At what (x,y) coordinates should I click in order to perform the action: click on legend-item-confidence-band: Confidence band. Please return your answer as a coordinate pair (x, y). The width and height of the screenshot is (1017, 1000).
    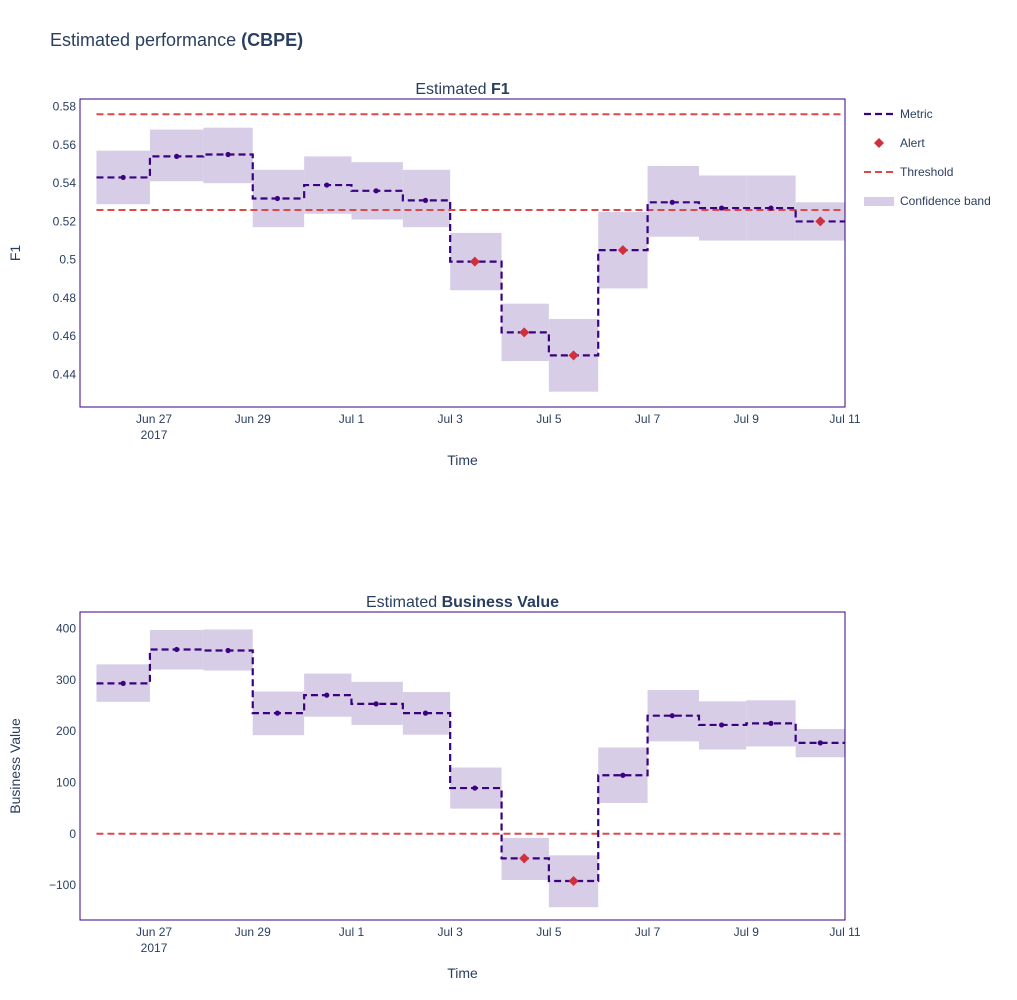
    Looking at the image, I should click on (927, 201).